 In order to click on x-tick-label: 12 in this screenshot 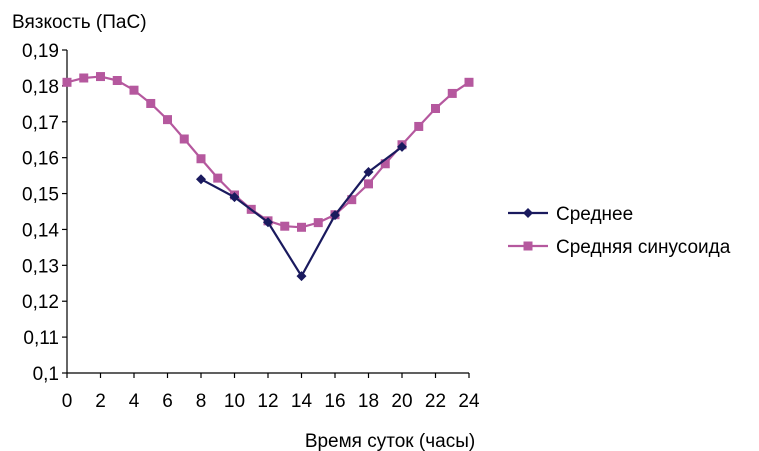, I will do `click(267, 401)`.